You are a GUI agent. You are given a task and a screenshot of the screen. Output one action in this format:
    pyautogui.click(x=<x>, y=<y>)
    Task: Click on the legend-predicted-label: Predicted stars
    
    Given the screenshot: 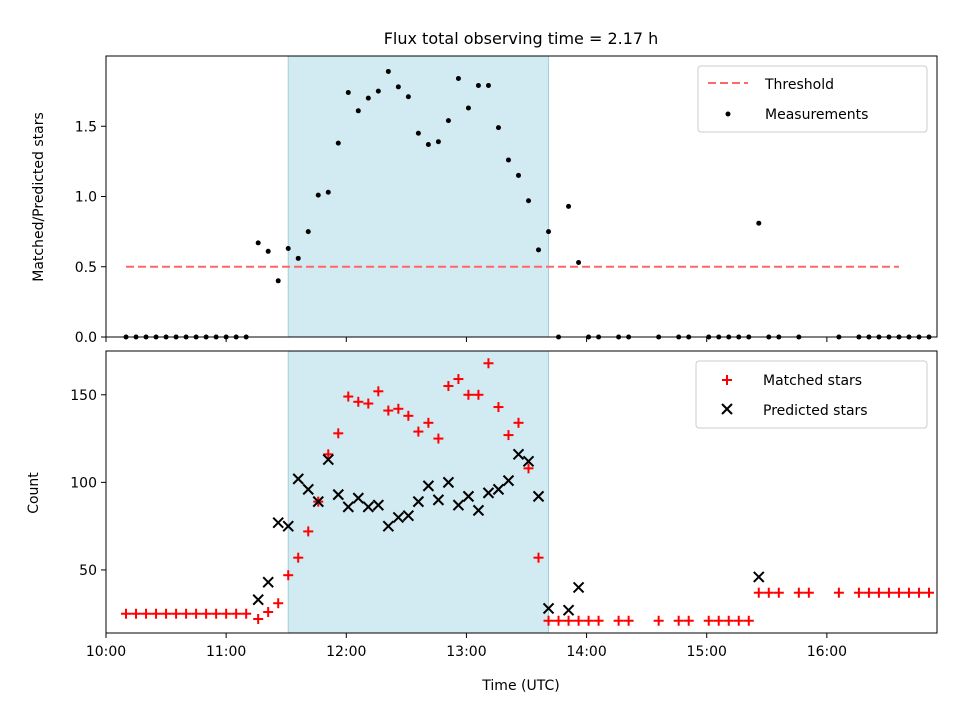 What is the action you would take?
    pyautogui.click(x=815, y=411)
    